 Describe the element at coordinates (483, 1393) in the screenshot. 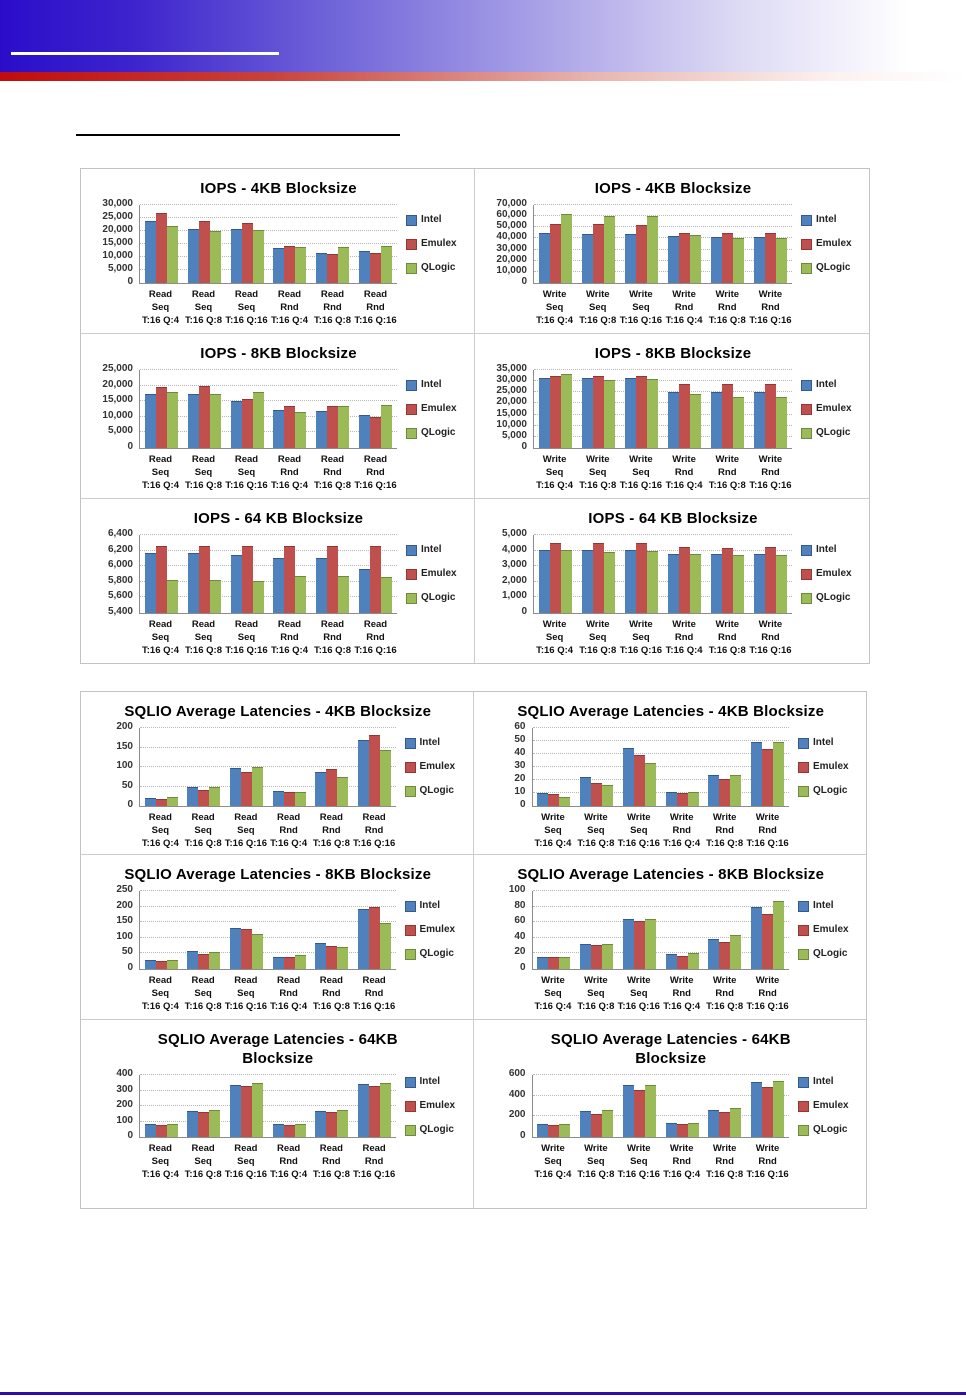

I see `footer-rule` at that location.